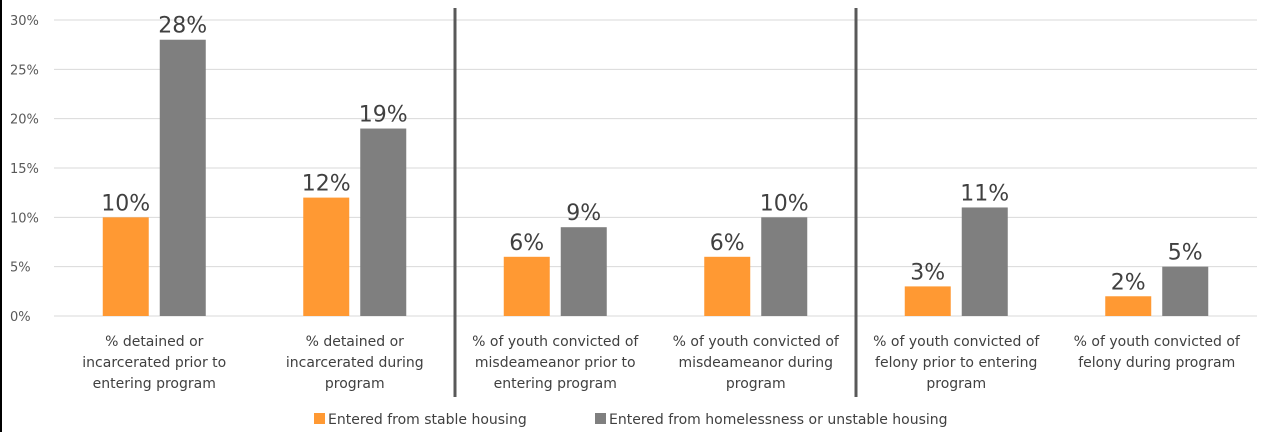 This screenshot has width=1268, height=432. What do you see at coordinates (383, 115) in the screenshot?
I see `data-label: 19%` at bounding box center [383, 115].